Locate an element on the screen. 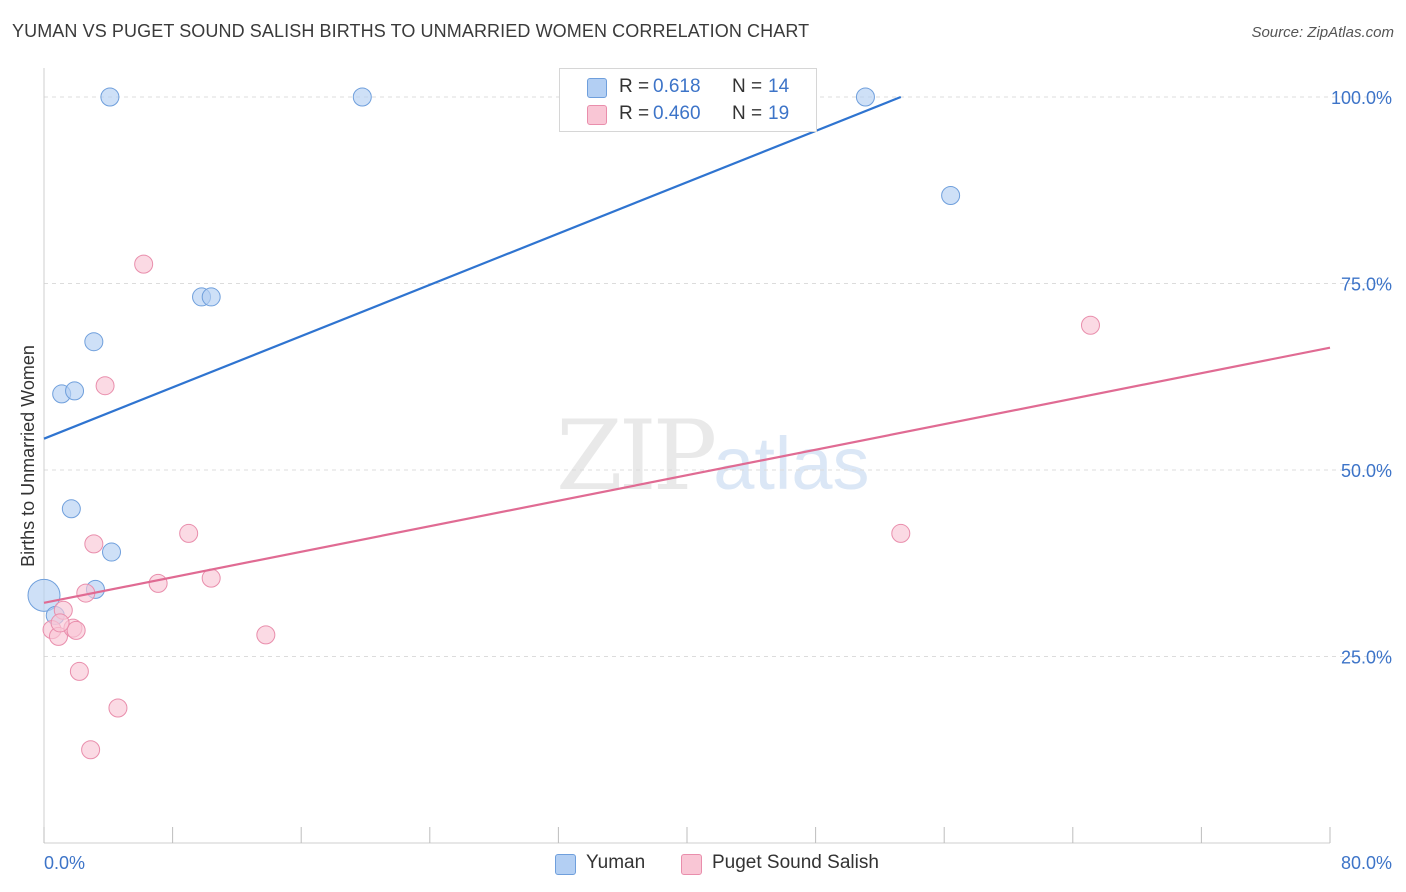 The height and width of the screenshot is (892, 1406). y-tick-label: 75.0% is located at coordinates (1366, 285).